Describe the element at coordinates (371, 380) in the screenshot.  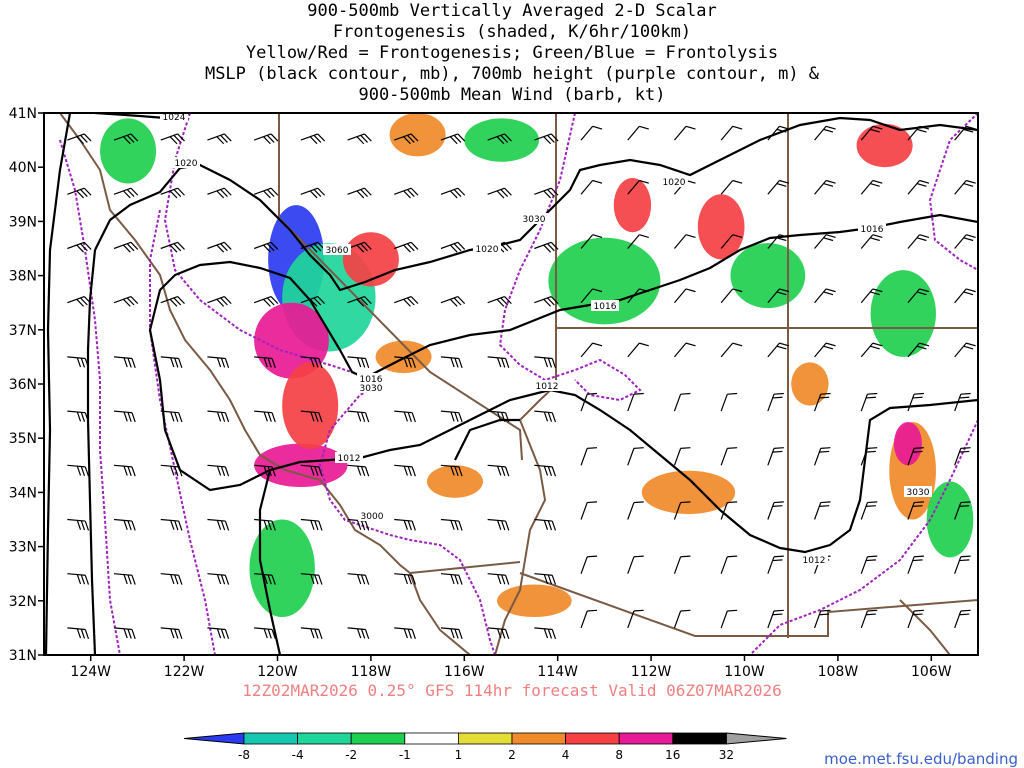
I see `svg-text: 1016` at that location.